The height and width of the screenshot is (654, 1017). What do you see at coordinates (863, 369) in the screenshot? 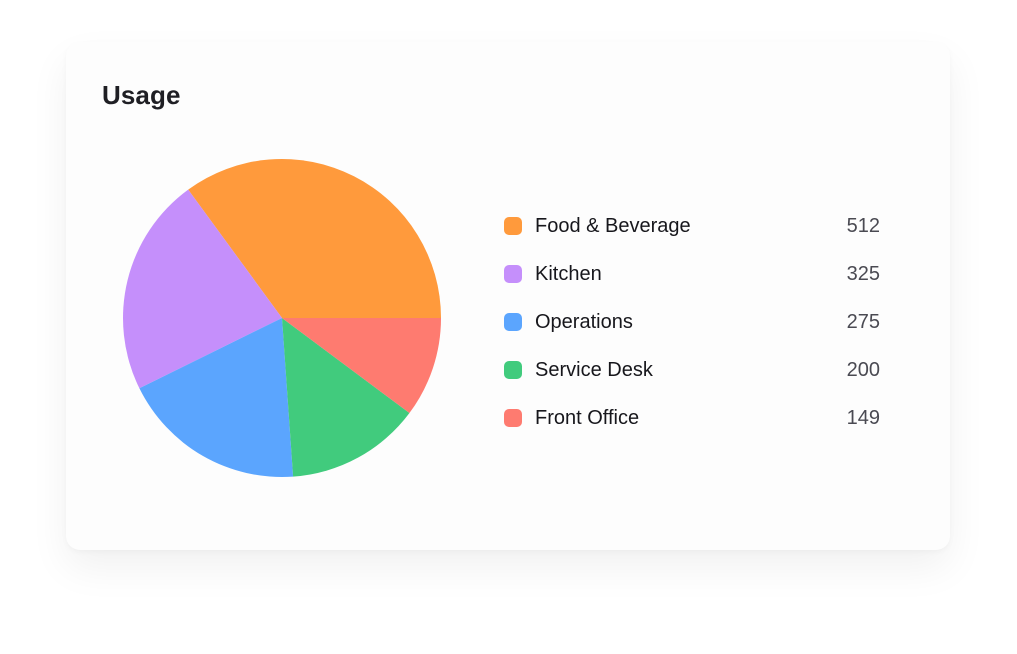
I see `legend-value: 200` at bounding box center [863, 369].